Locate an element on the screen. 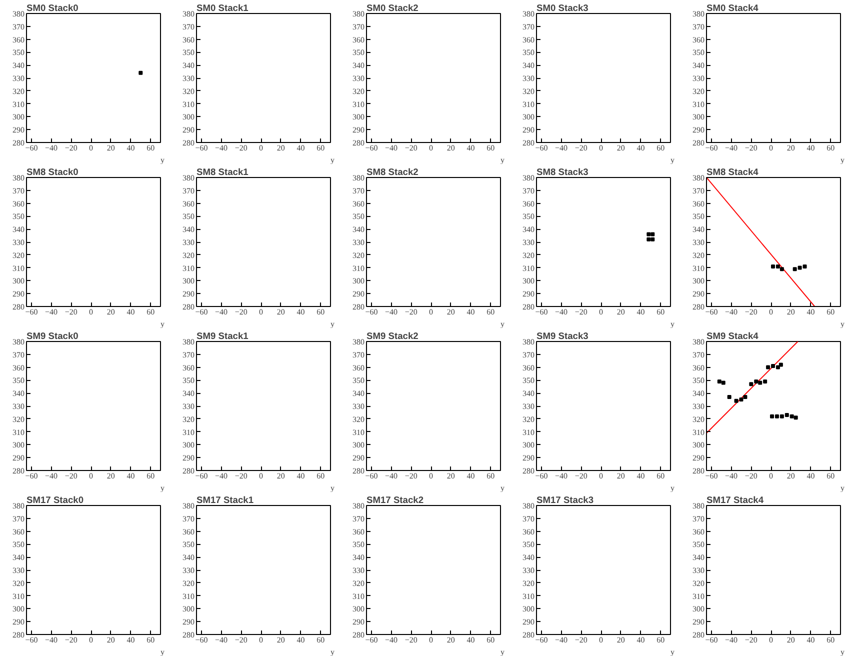  chart-title: SM17 Stack0 is located at coordinates (55, 500).